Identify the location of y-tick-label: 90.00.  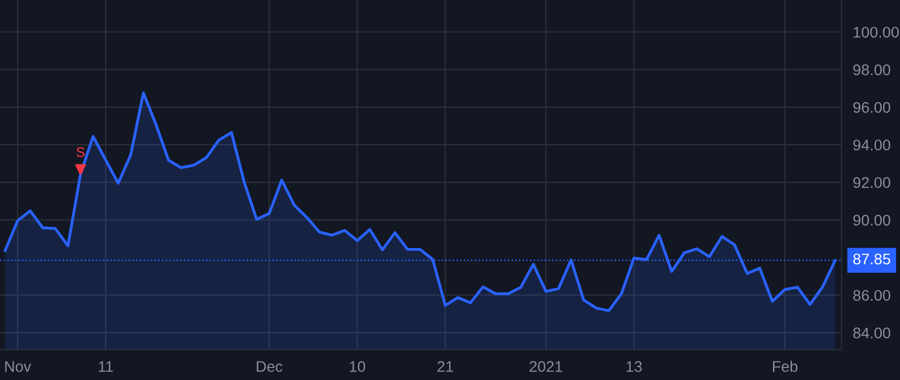
(871, 220).